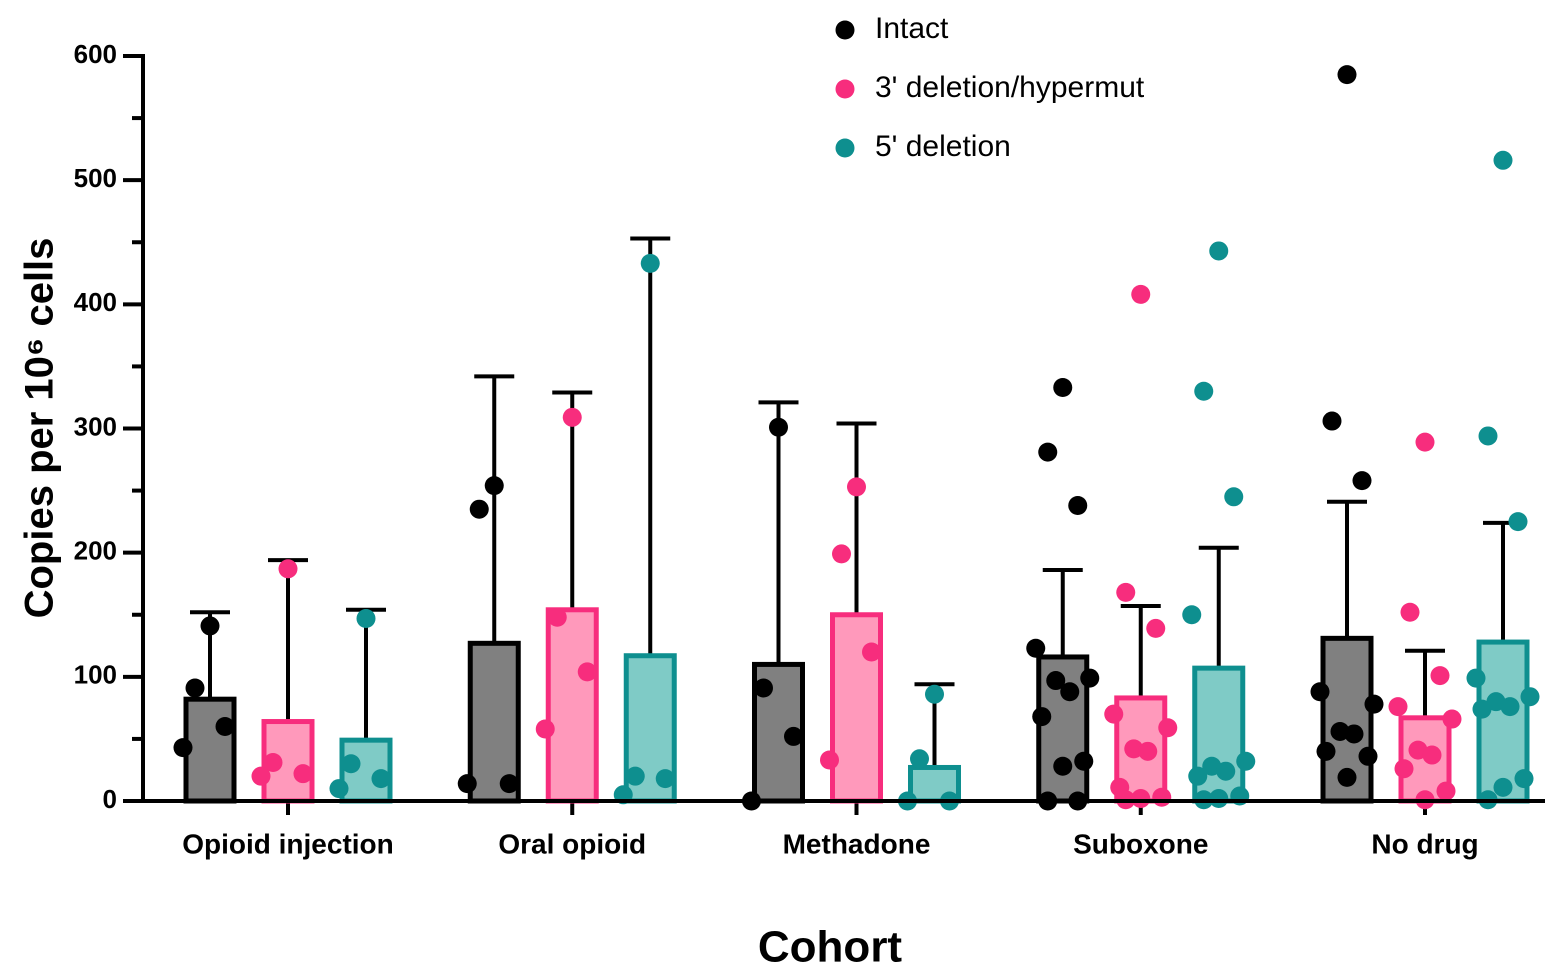 The width and height of the screenshot is (1545, 976). Describe the element at coordinates (943, 146) in the screenshot. I see `legend-label: 5' deletion` at that location.